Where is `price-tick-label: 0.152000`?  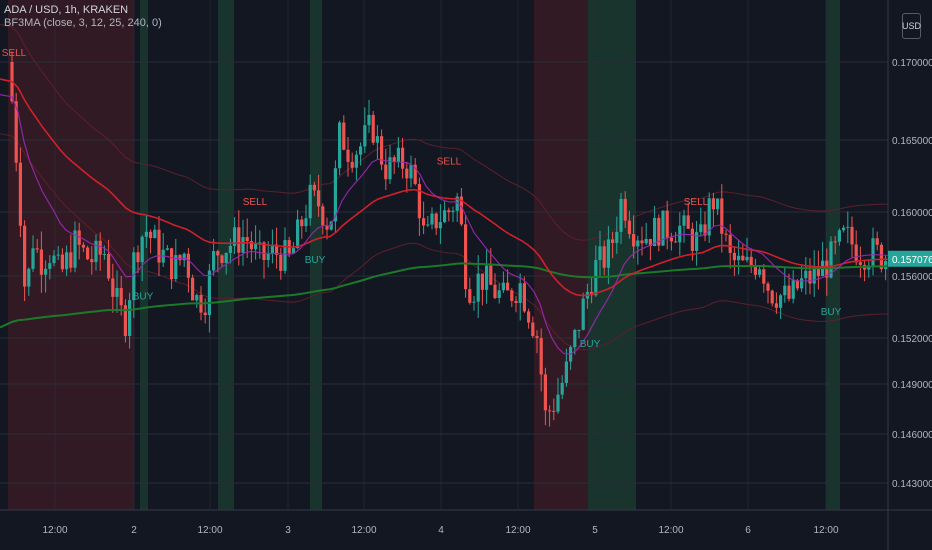
price-tick-label: 0.152000 is located at coordinates (912, 339).